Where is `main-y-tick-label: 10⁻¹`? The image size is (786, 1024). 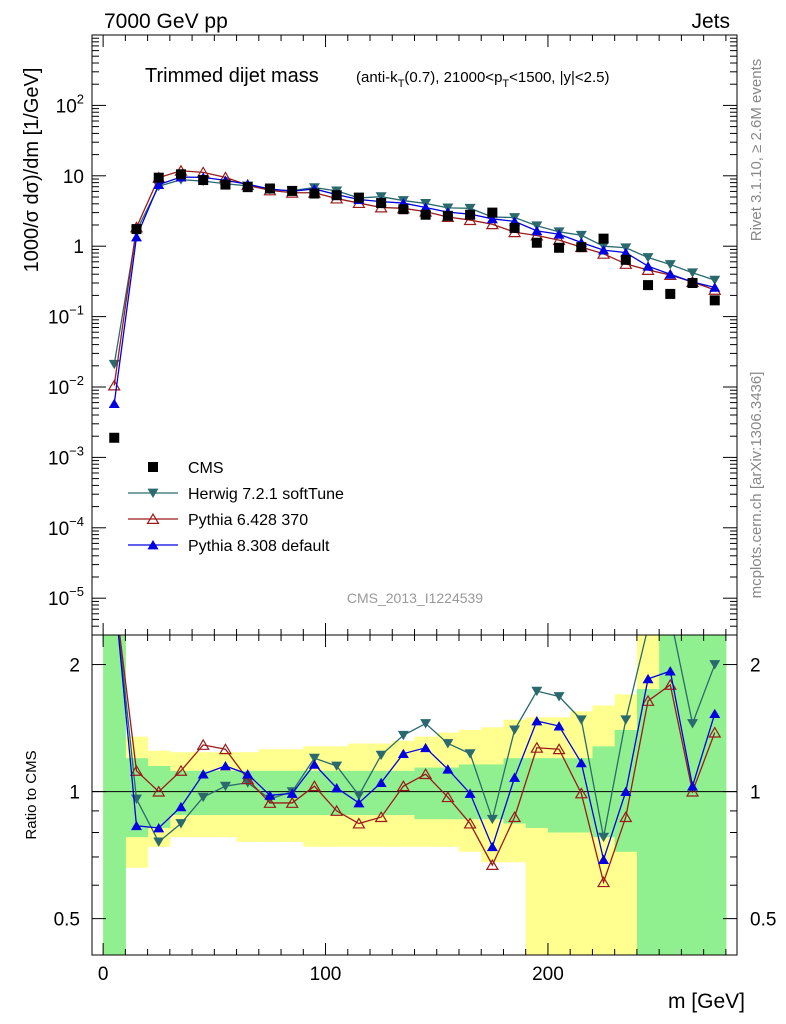 main-y-tick-label: 10⁻¹ is located at coordinates (66, 316).